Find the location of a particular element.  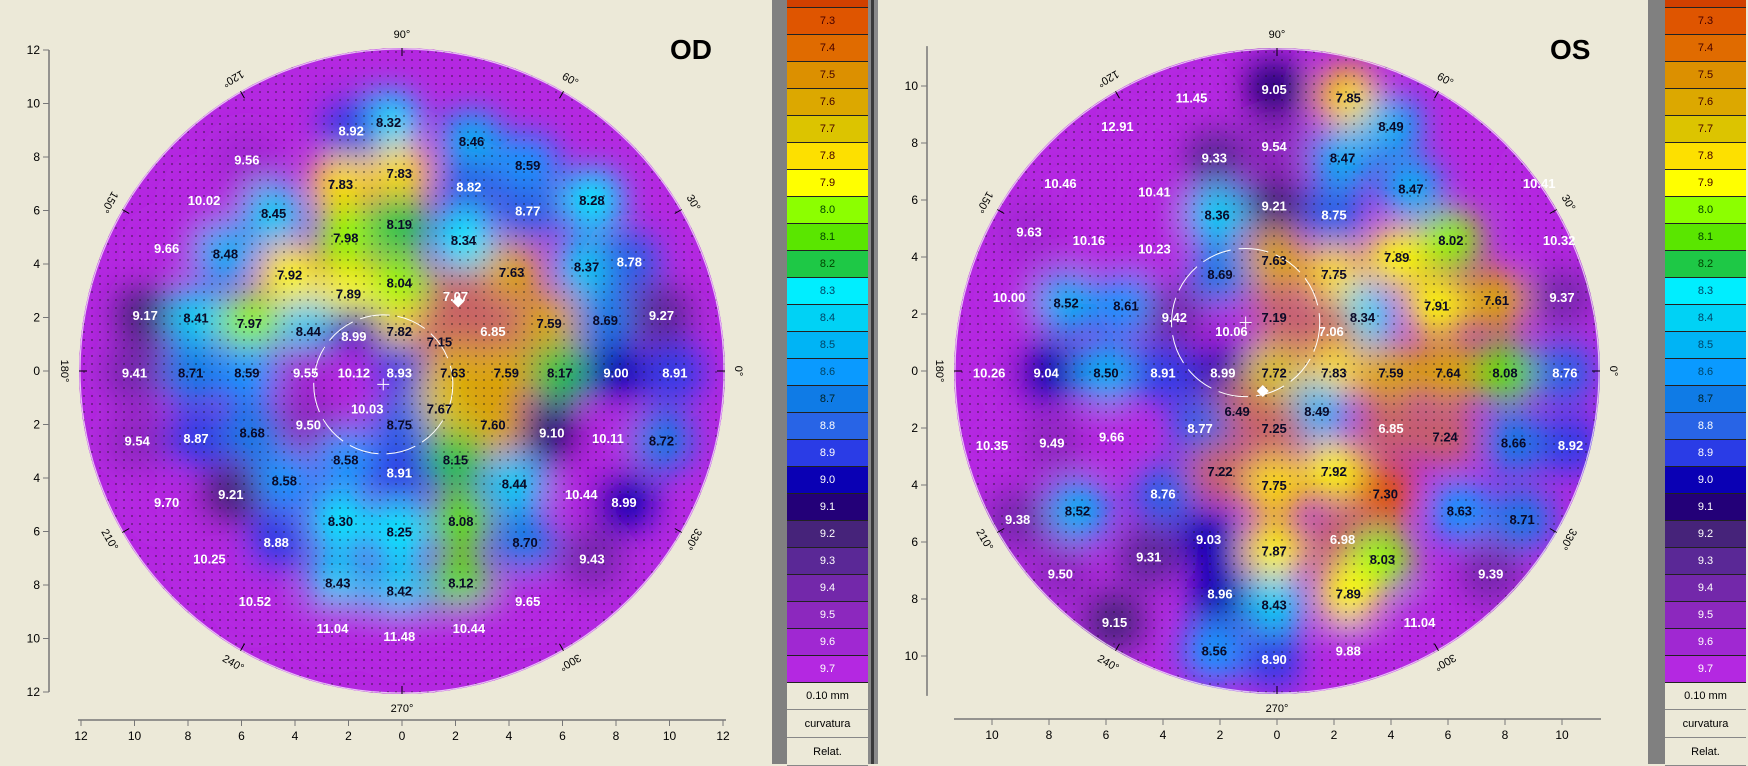

legend-swatch: 8.3 is located at coordinates (827, 291).